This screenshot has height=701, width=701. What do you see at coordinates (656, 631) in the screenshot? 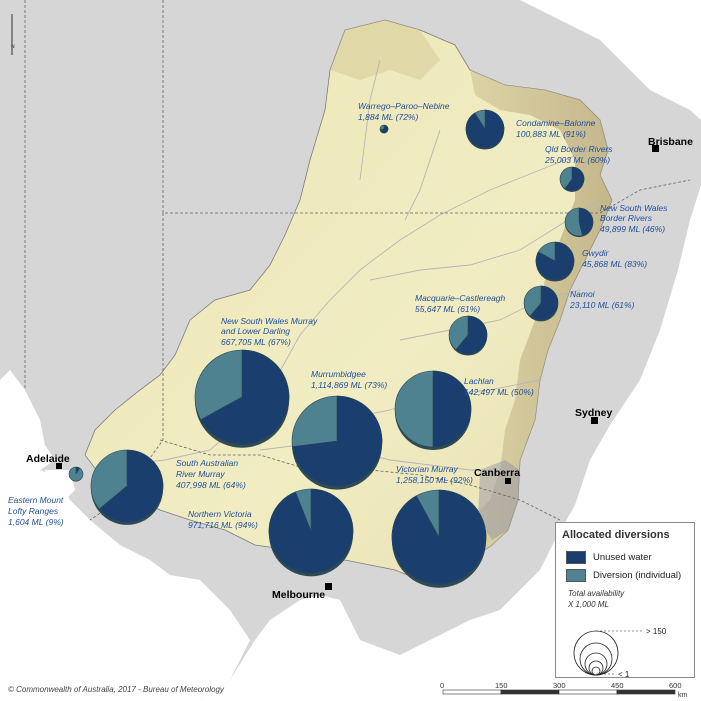
I see `max-size-label: > 150` at bounding box center [656, 631].